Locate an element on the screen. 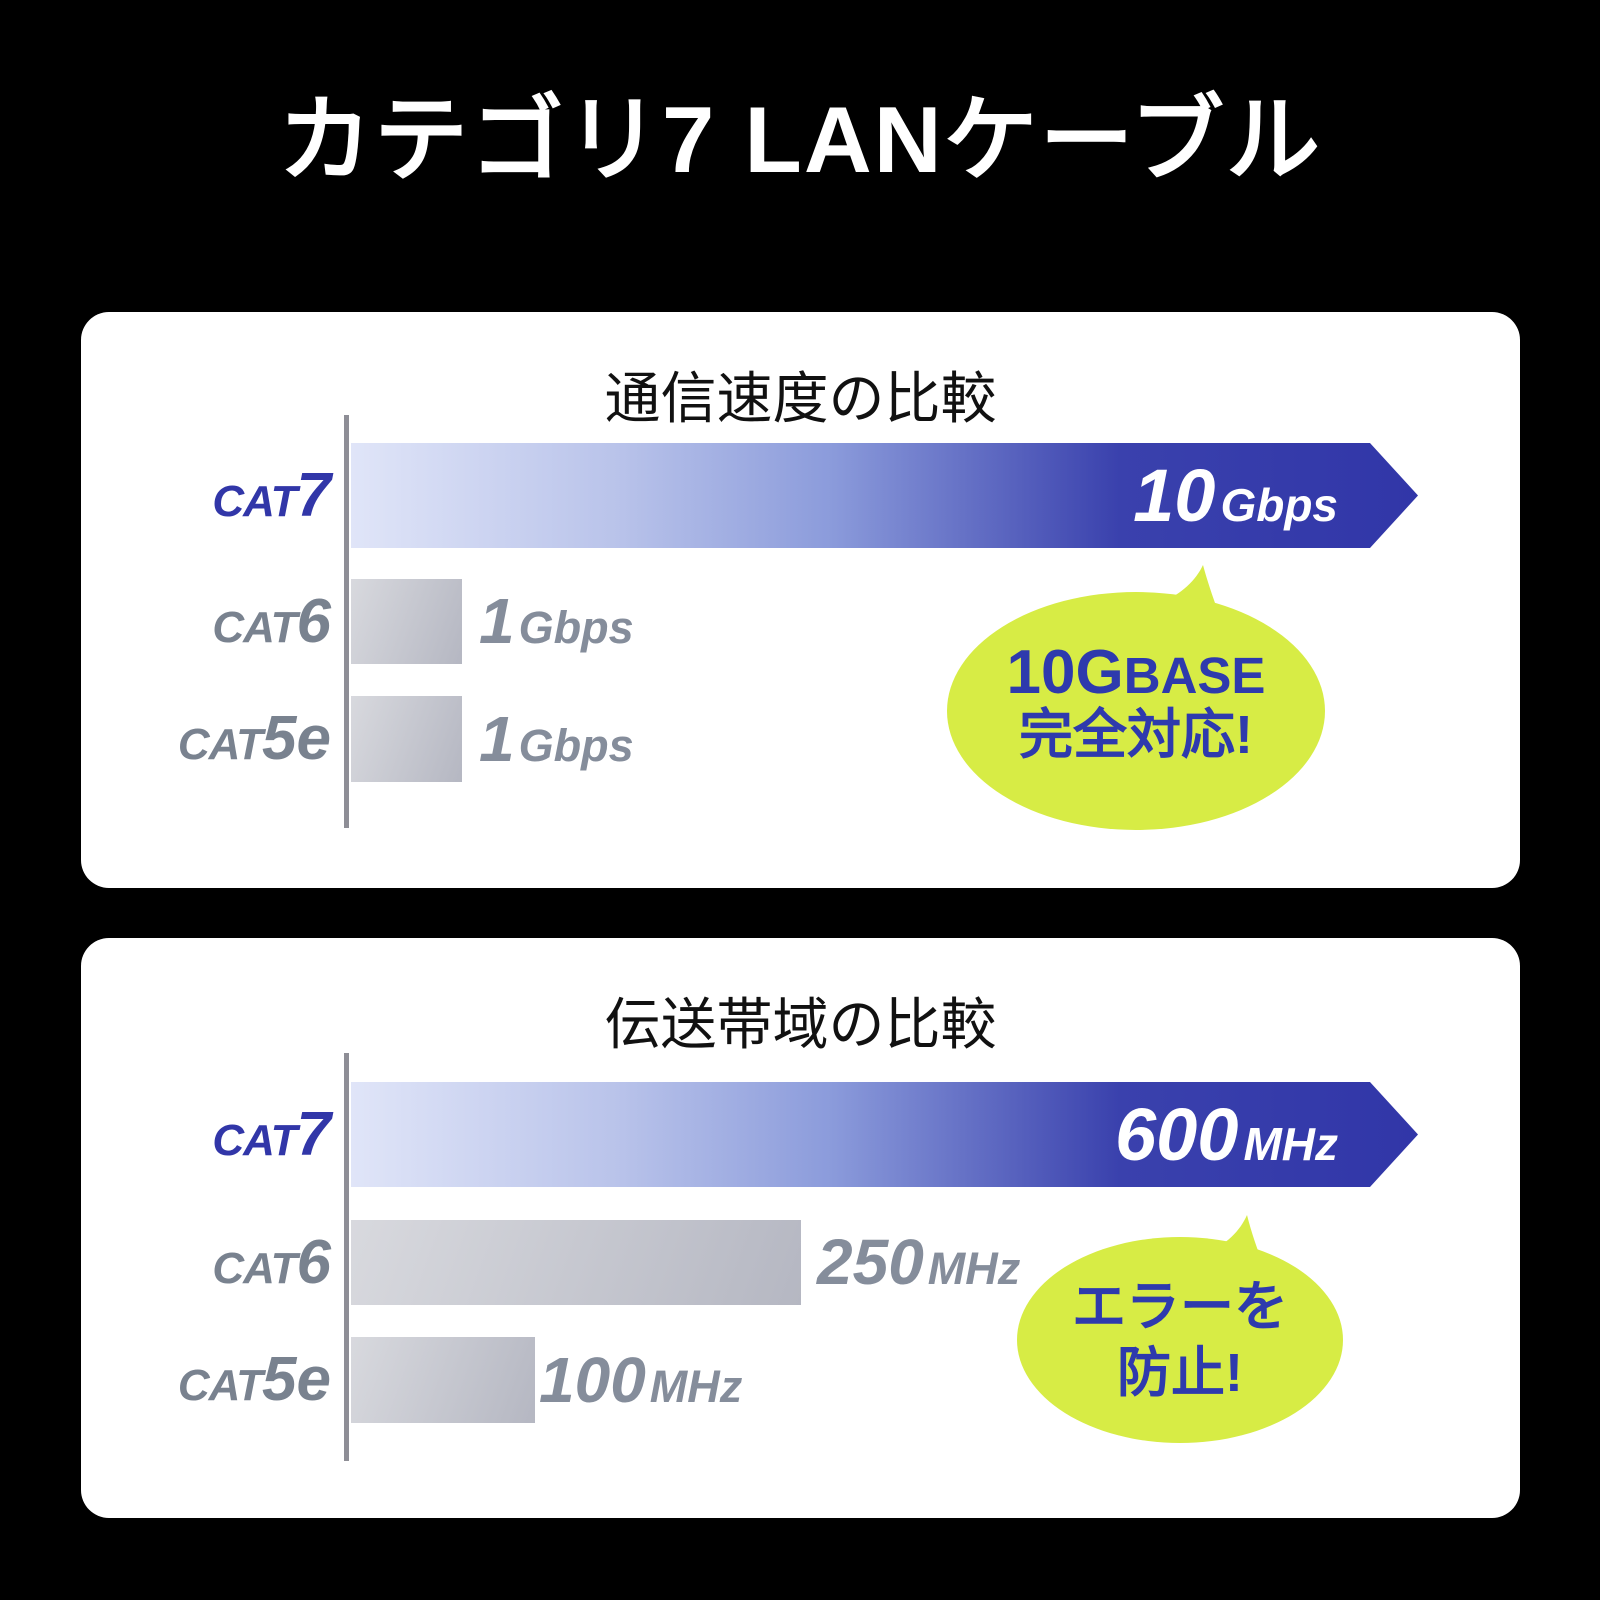 The width and height of the screenshot is (1600, 1600). bandwidth-row-label-cat6: CAT6 is located at coordinates (226, 1262).